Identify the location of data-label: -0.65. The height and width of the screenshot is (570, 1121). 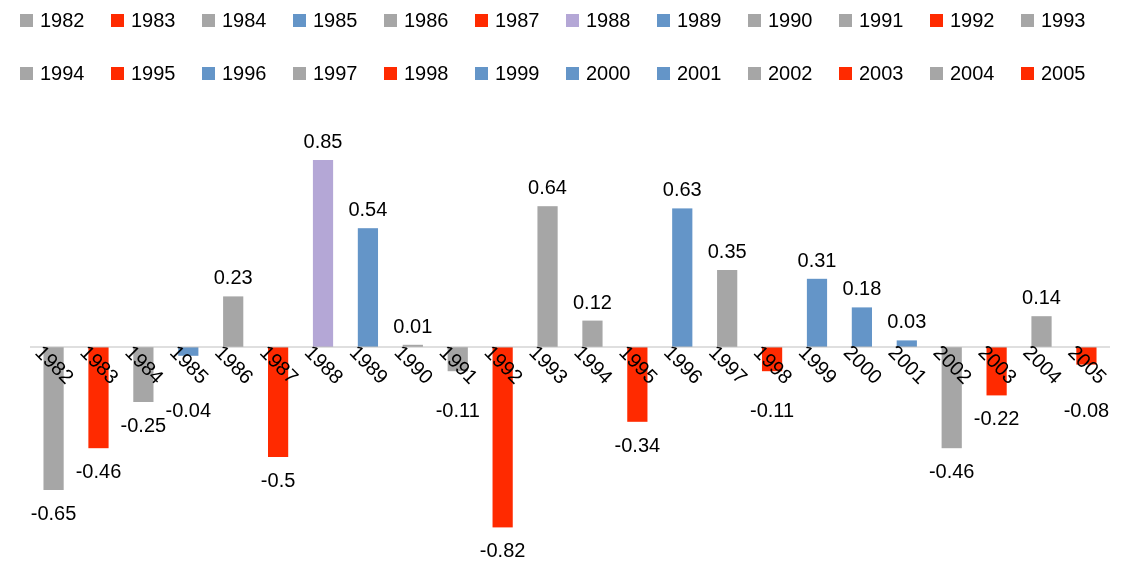
(53, 513).